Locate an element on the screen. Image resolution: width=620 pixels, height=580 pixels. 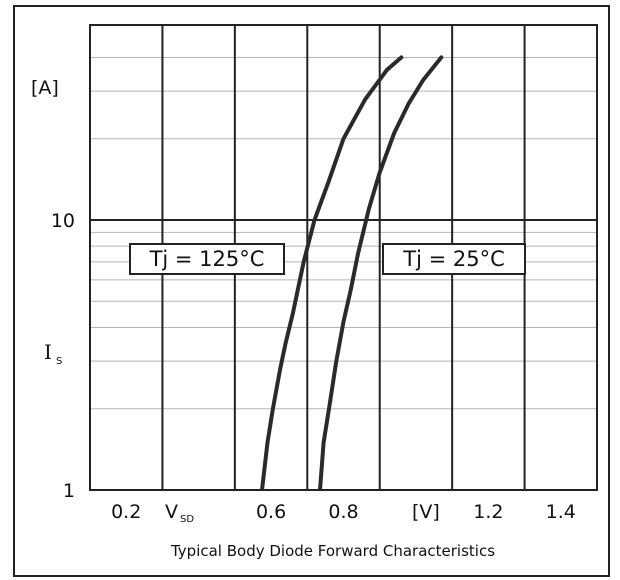
x-unit-label: [V] is located at coordinates (426, 512).